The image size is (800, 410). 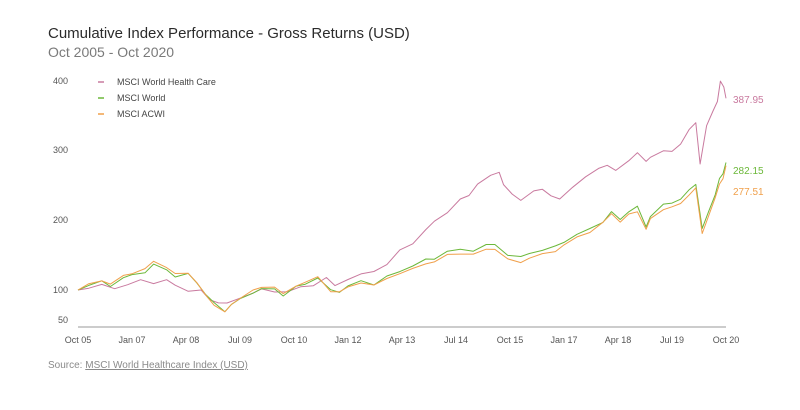 I want to click on source-prefix: Source:, so click(x=67, y=365).